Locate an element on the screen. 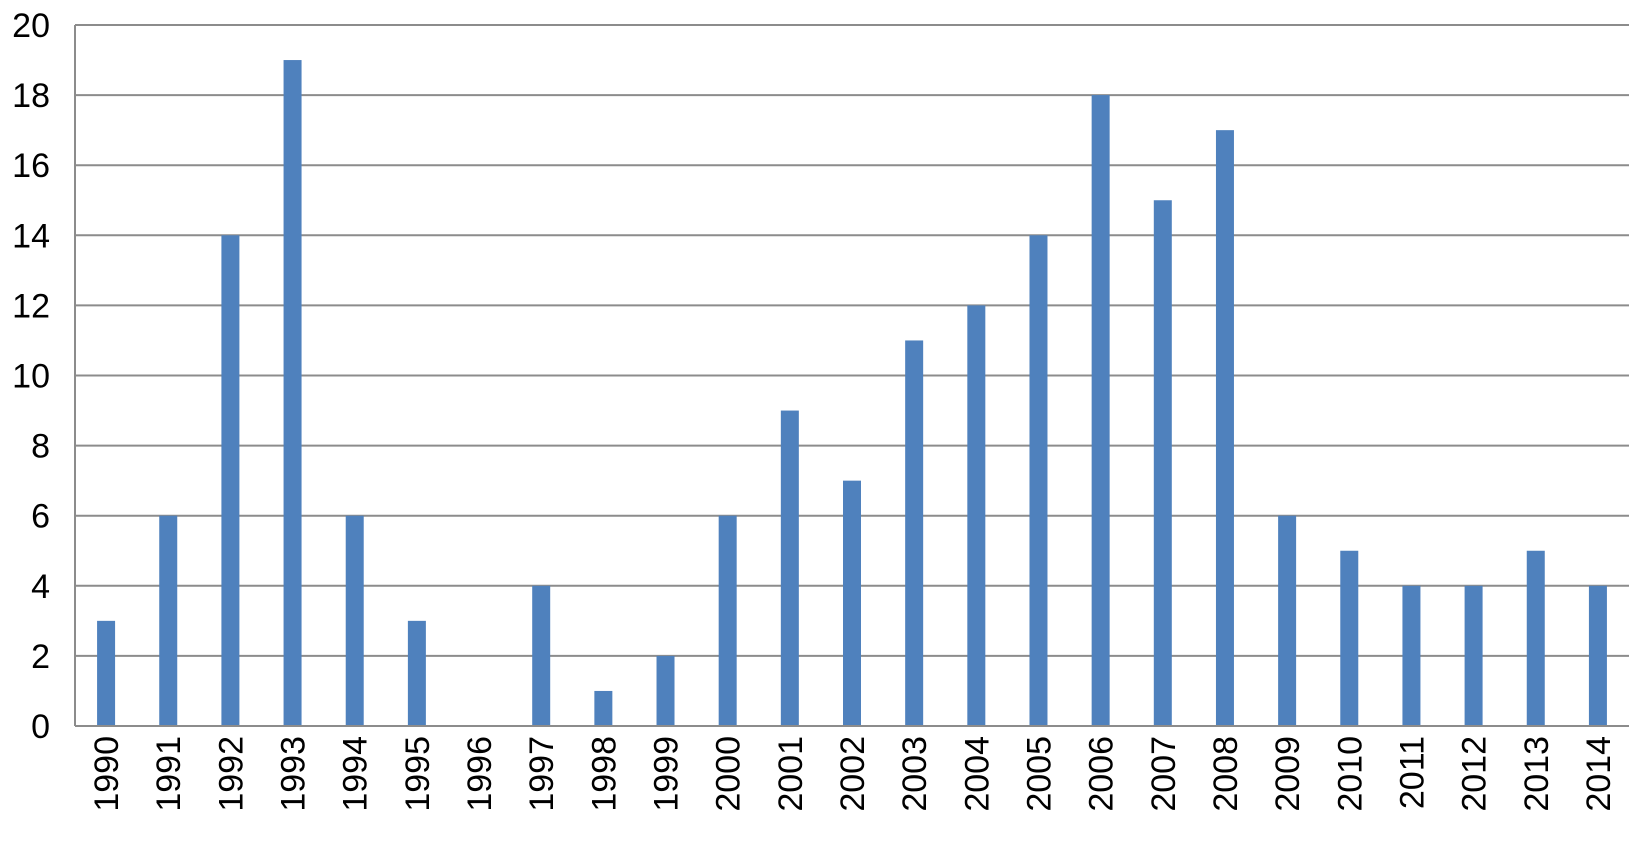 This screenshot has height=843, width=1629. bar-2011 is located at coordinates (1411, 655).